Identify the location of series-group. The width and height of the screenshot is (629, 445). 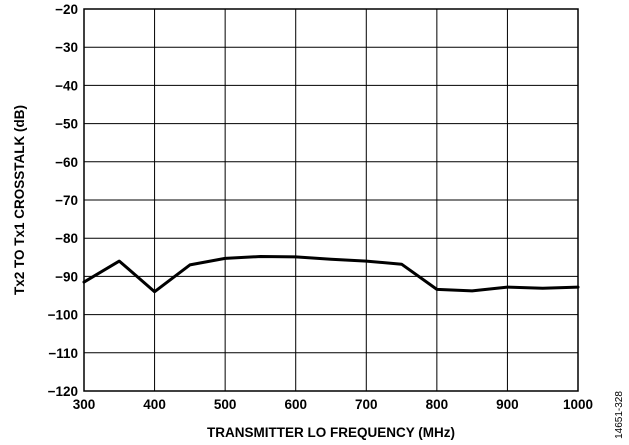
(331, 274).